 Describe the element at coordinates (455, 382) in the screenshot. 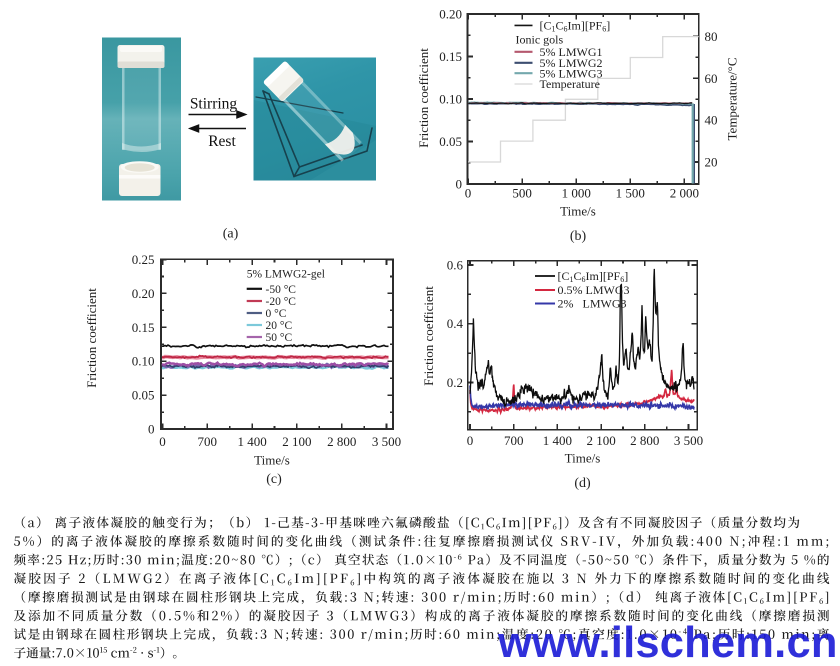

I see `svg-text: 0.2` at that location.